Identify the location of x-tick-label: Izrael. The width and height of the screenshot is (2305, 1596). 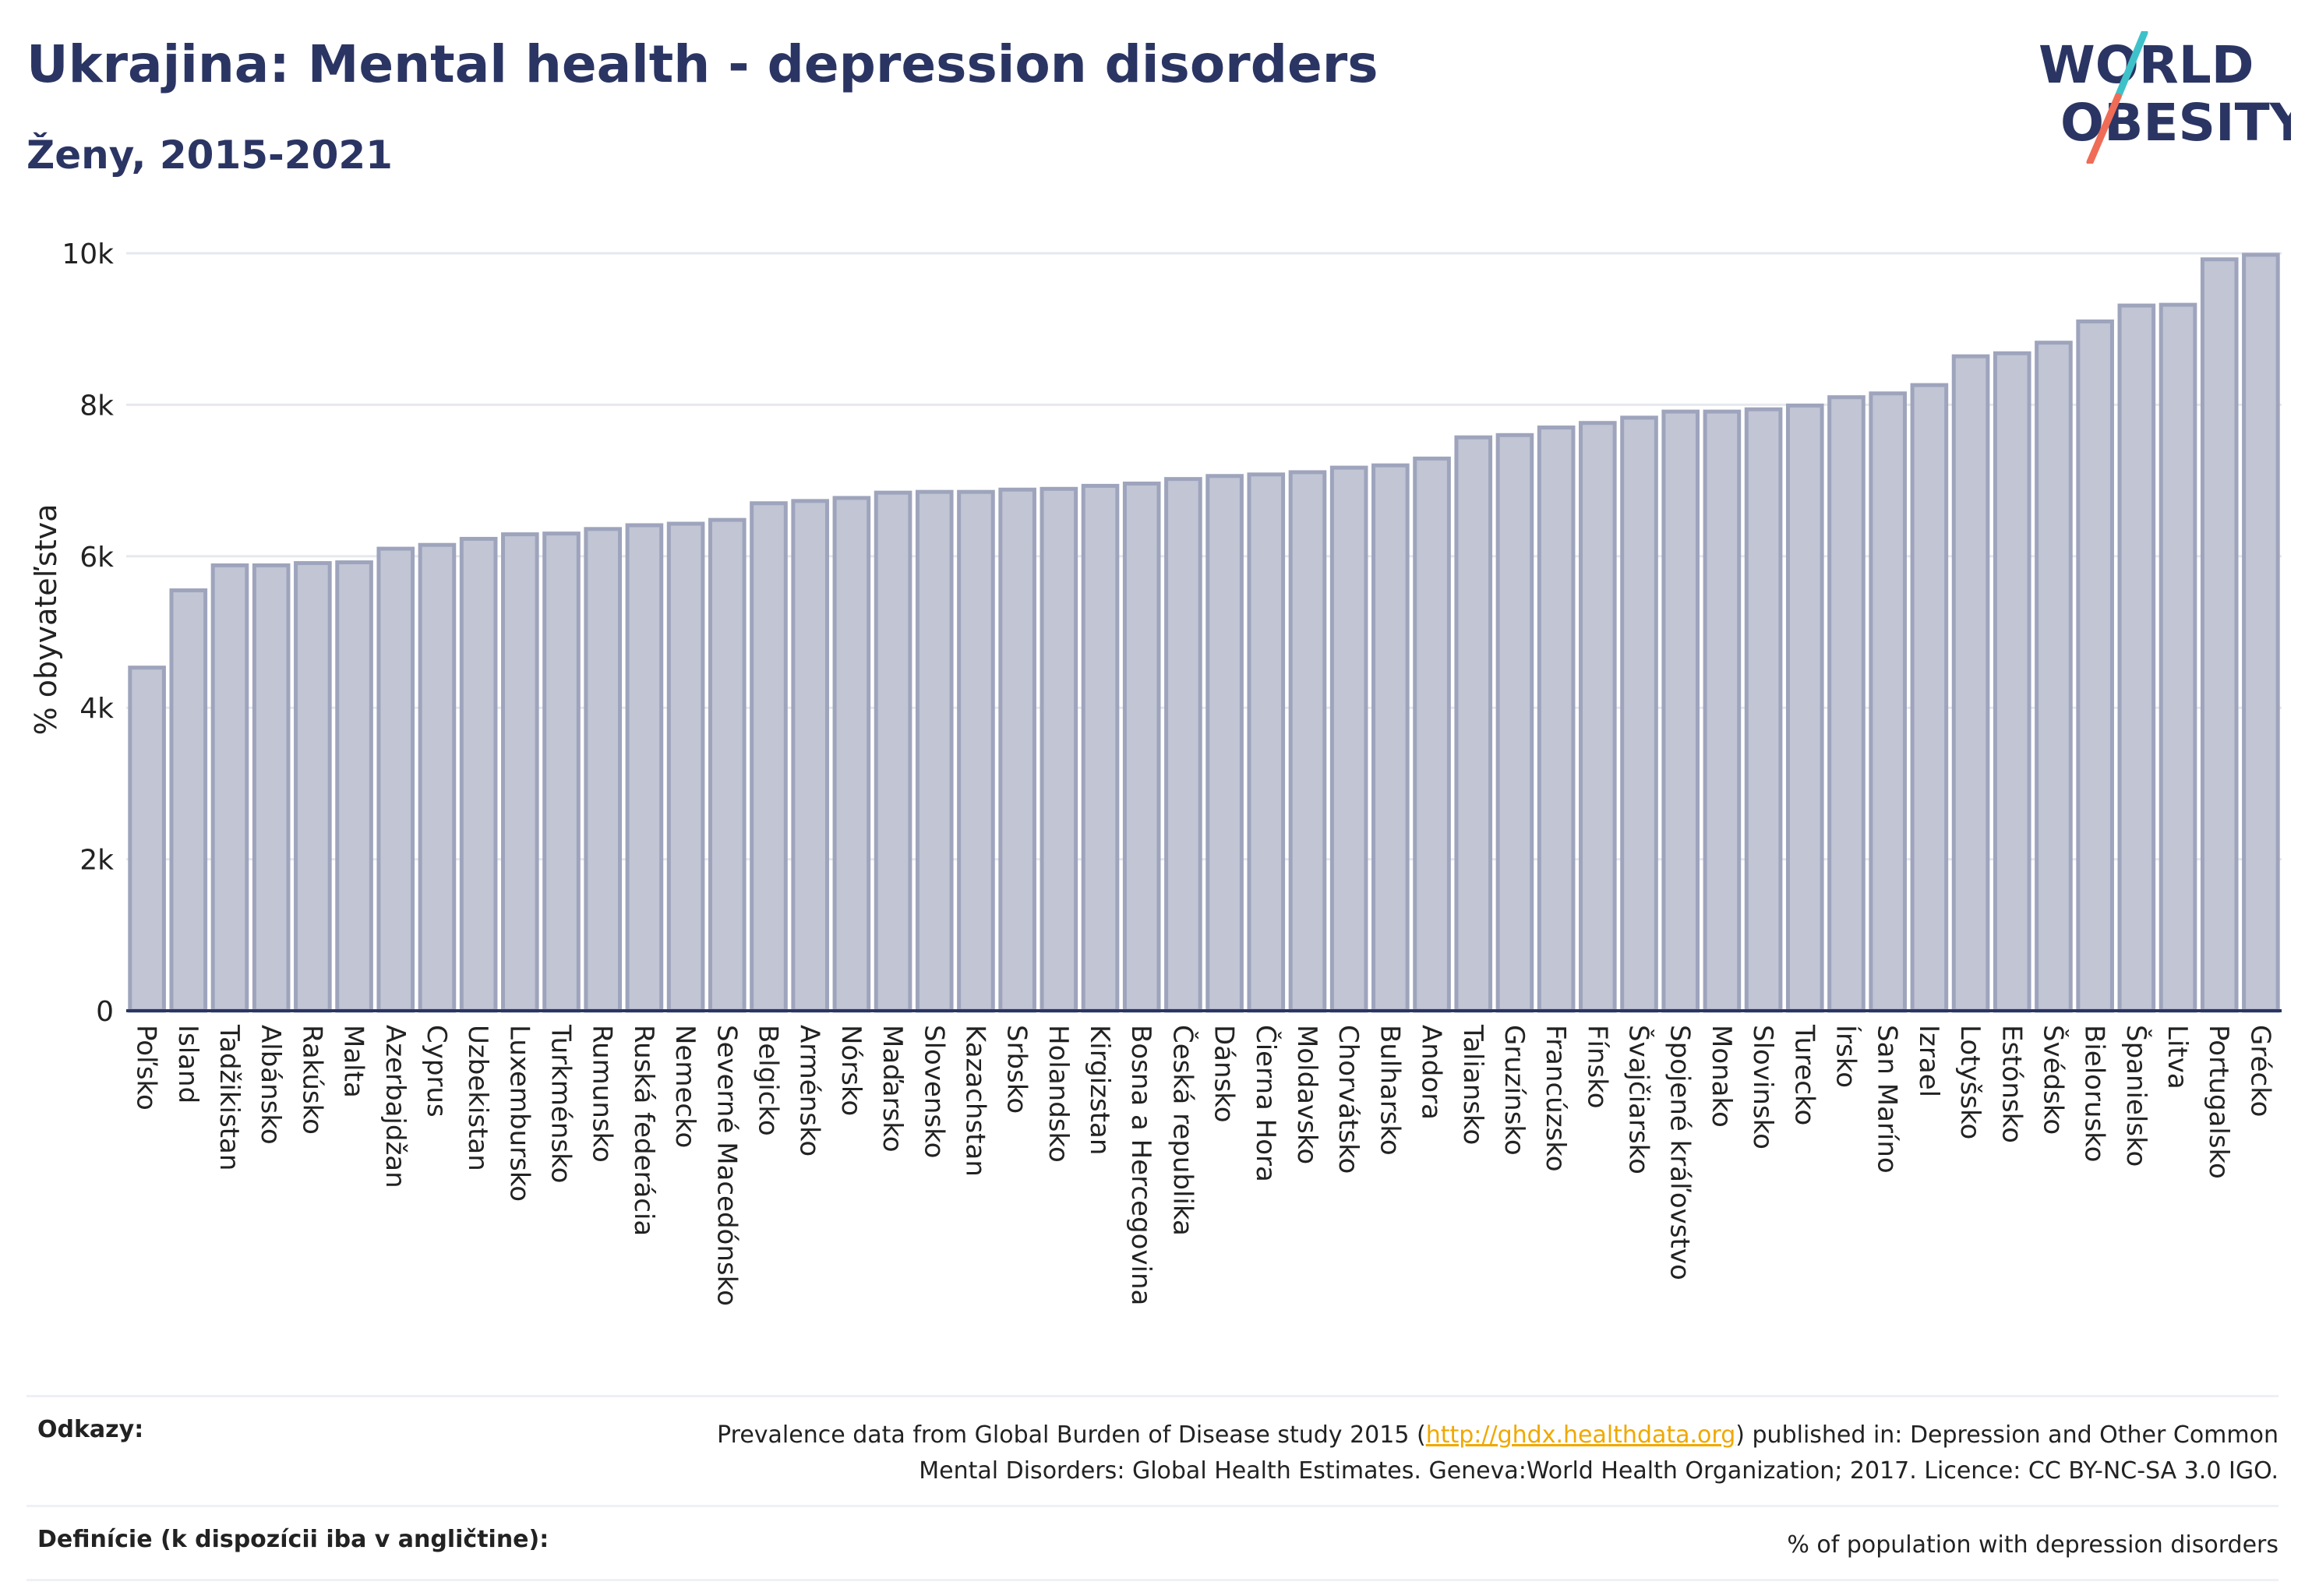
(1928, 1061).